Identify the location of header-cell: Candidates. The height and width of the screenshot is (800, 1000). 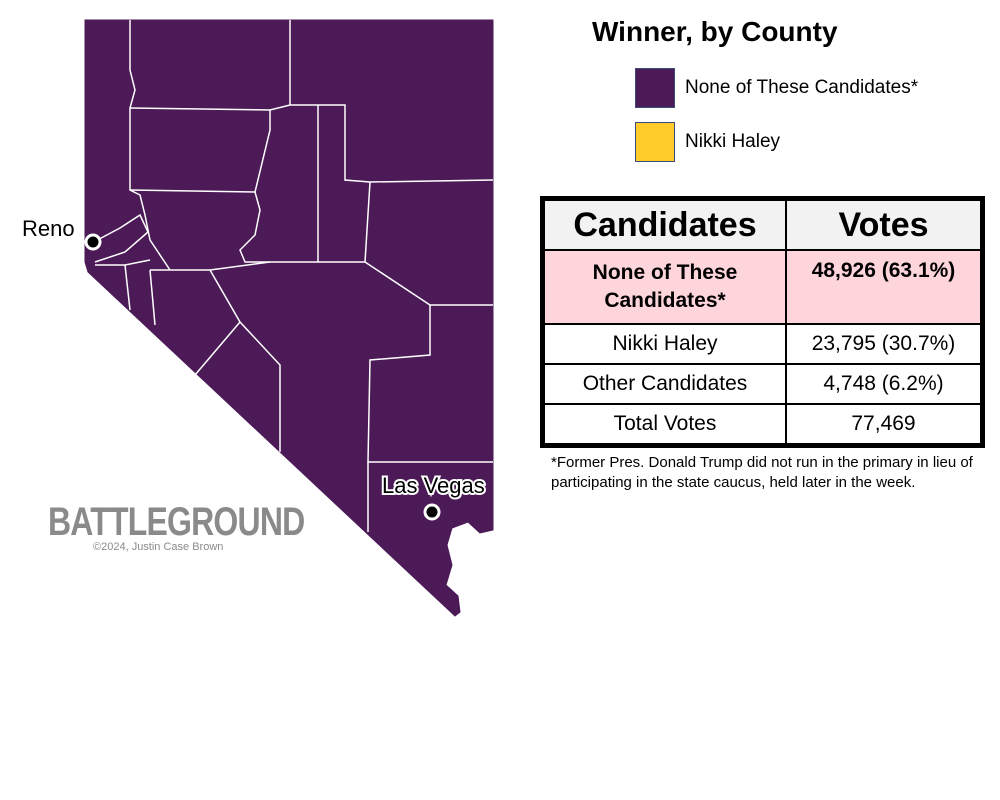
(664, 224).